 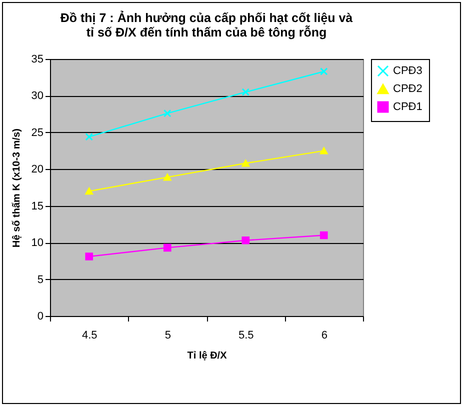 I want to click on y-tick-label: 25, so click(x=37, y=132).